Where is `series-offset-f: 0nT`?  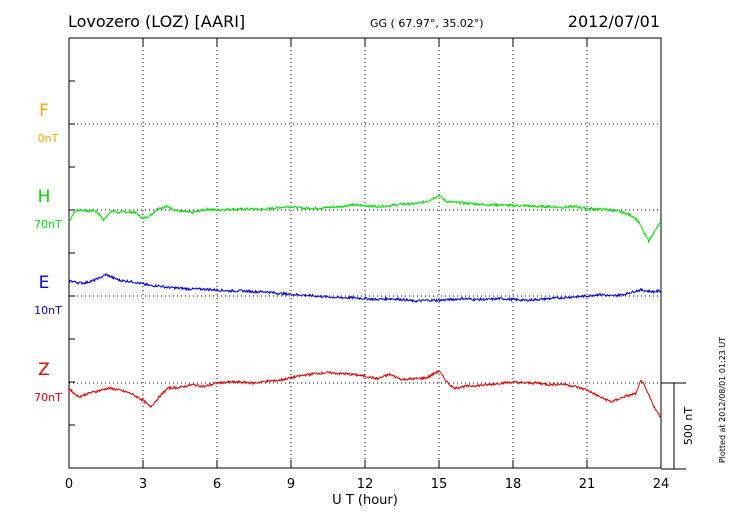
series-offset-f: 0nT is located at coordinates (48, 138).